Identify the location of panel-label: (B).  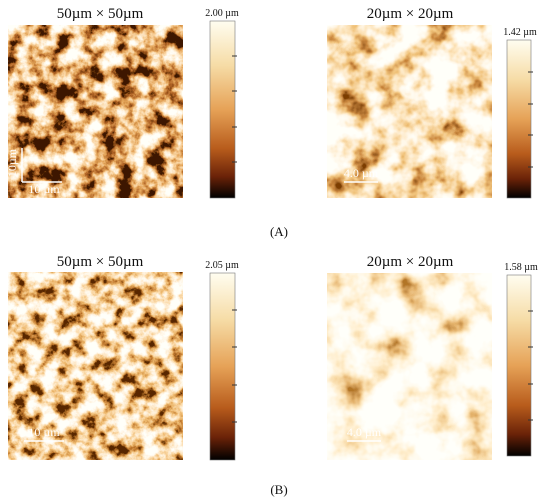
(278, 489).